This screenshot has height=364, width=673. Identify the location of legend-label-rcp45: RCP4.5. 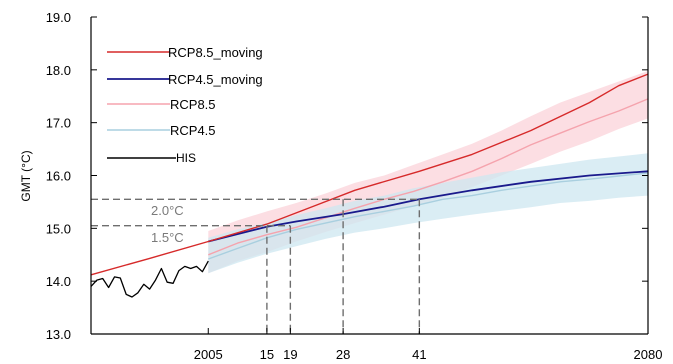
(193, 130).